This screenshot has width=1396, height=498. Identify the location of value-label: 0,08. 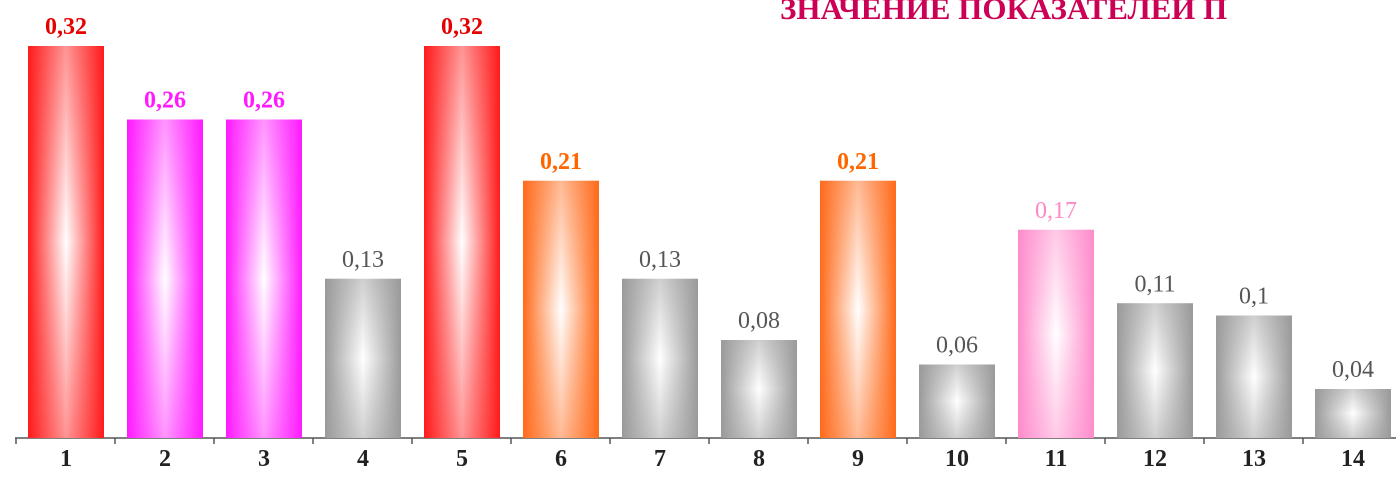
(759, 321).